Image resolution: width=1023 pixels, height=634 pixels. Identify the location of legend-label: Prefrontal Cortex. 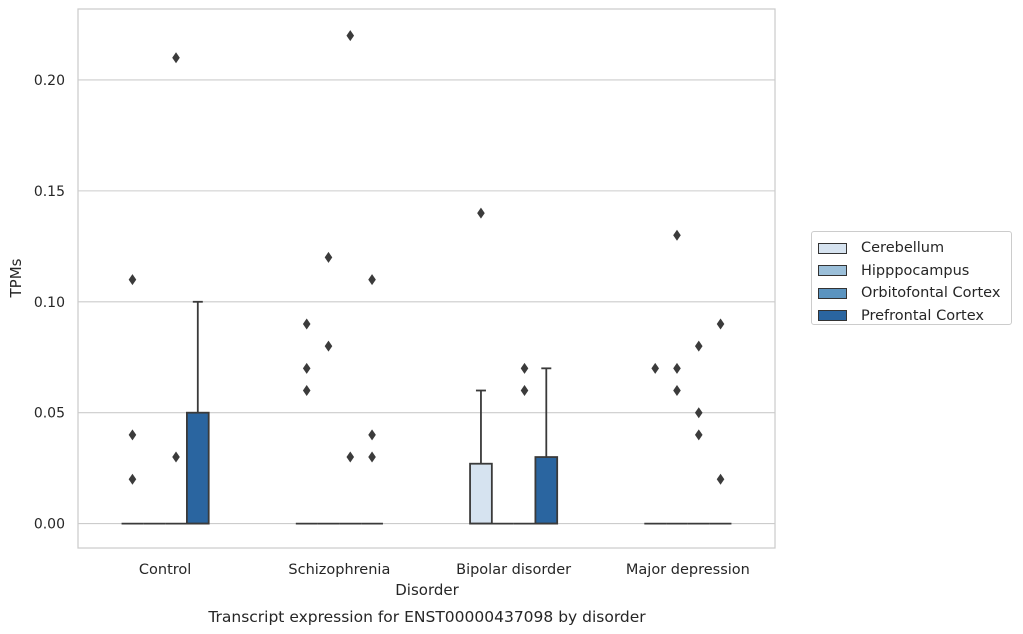
(922, 315).